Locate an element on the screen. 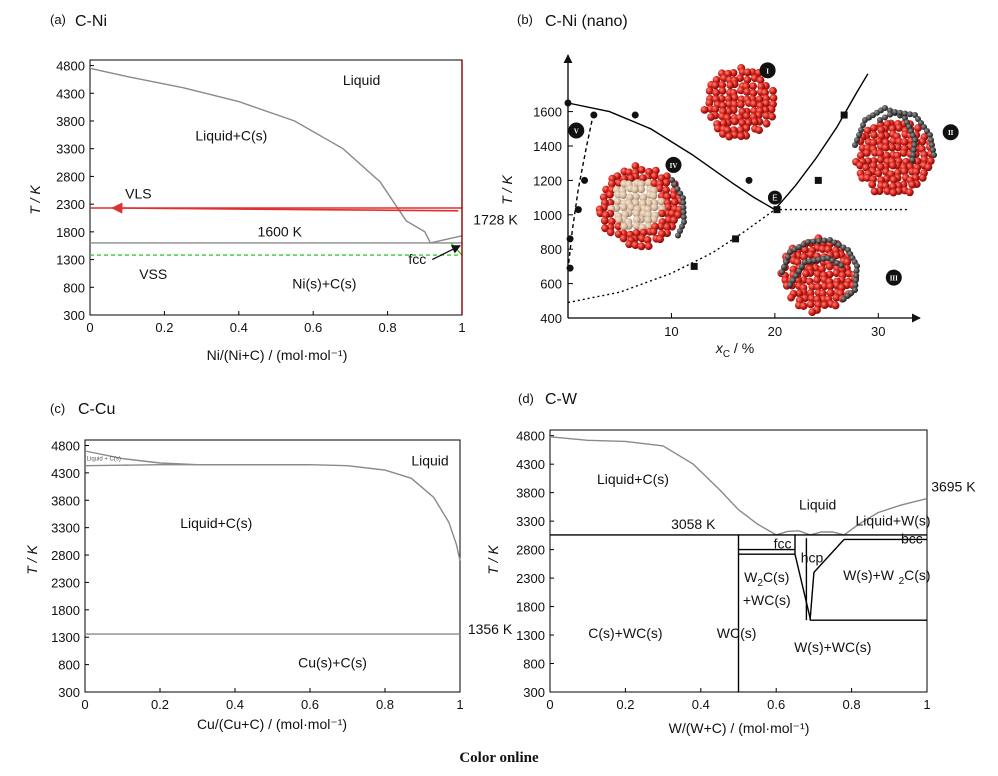  c-label: Cu(s)+C(s) is located at coordinates (332, 662).